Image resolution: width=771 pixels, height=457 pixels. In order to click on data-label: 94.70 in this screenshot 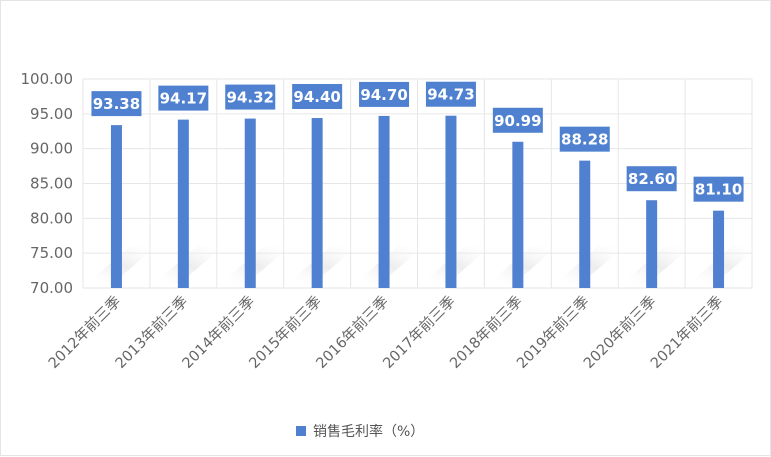, I will do `click(383, 95)`.